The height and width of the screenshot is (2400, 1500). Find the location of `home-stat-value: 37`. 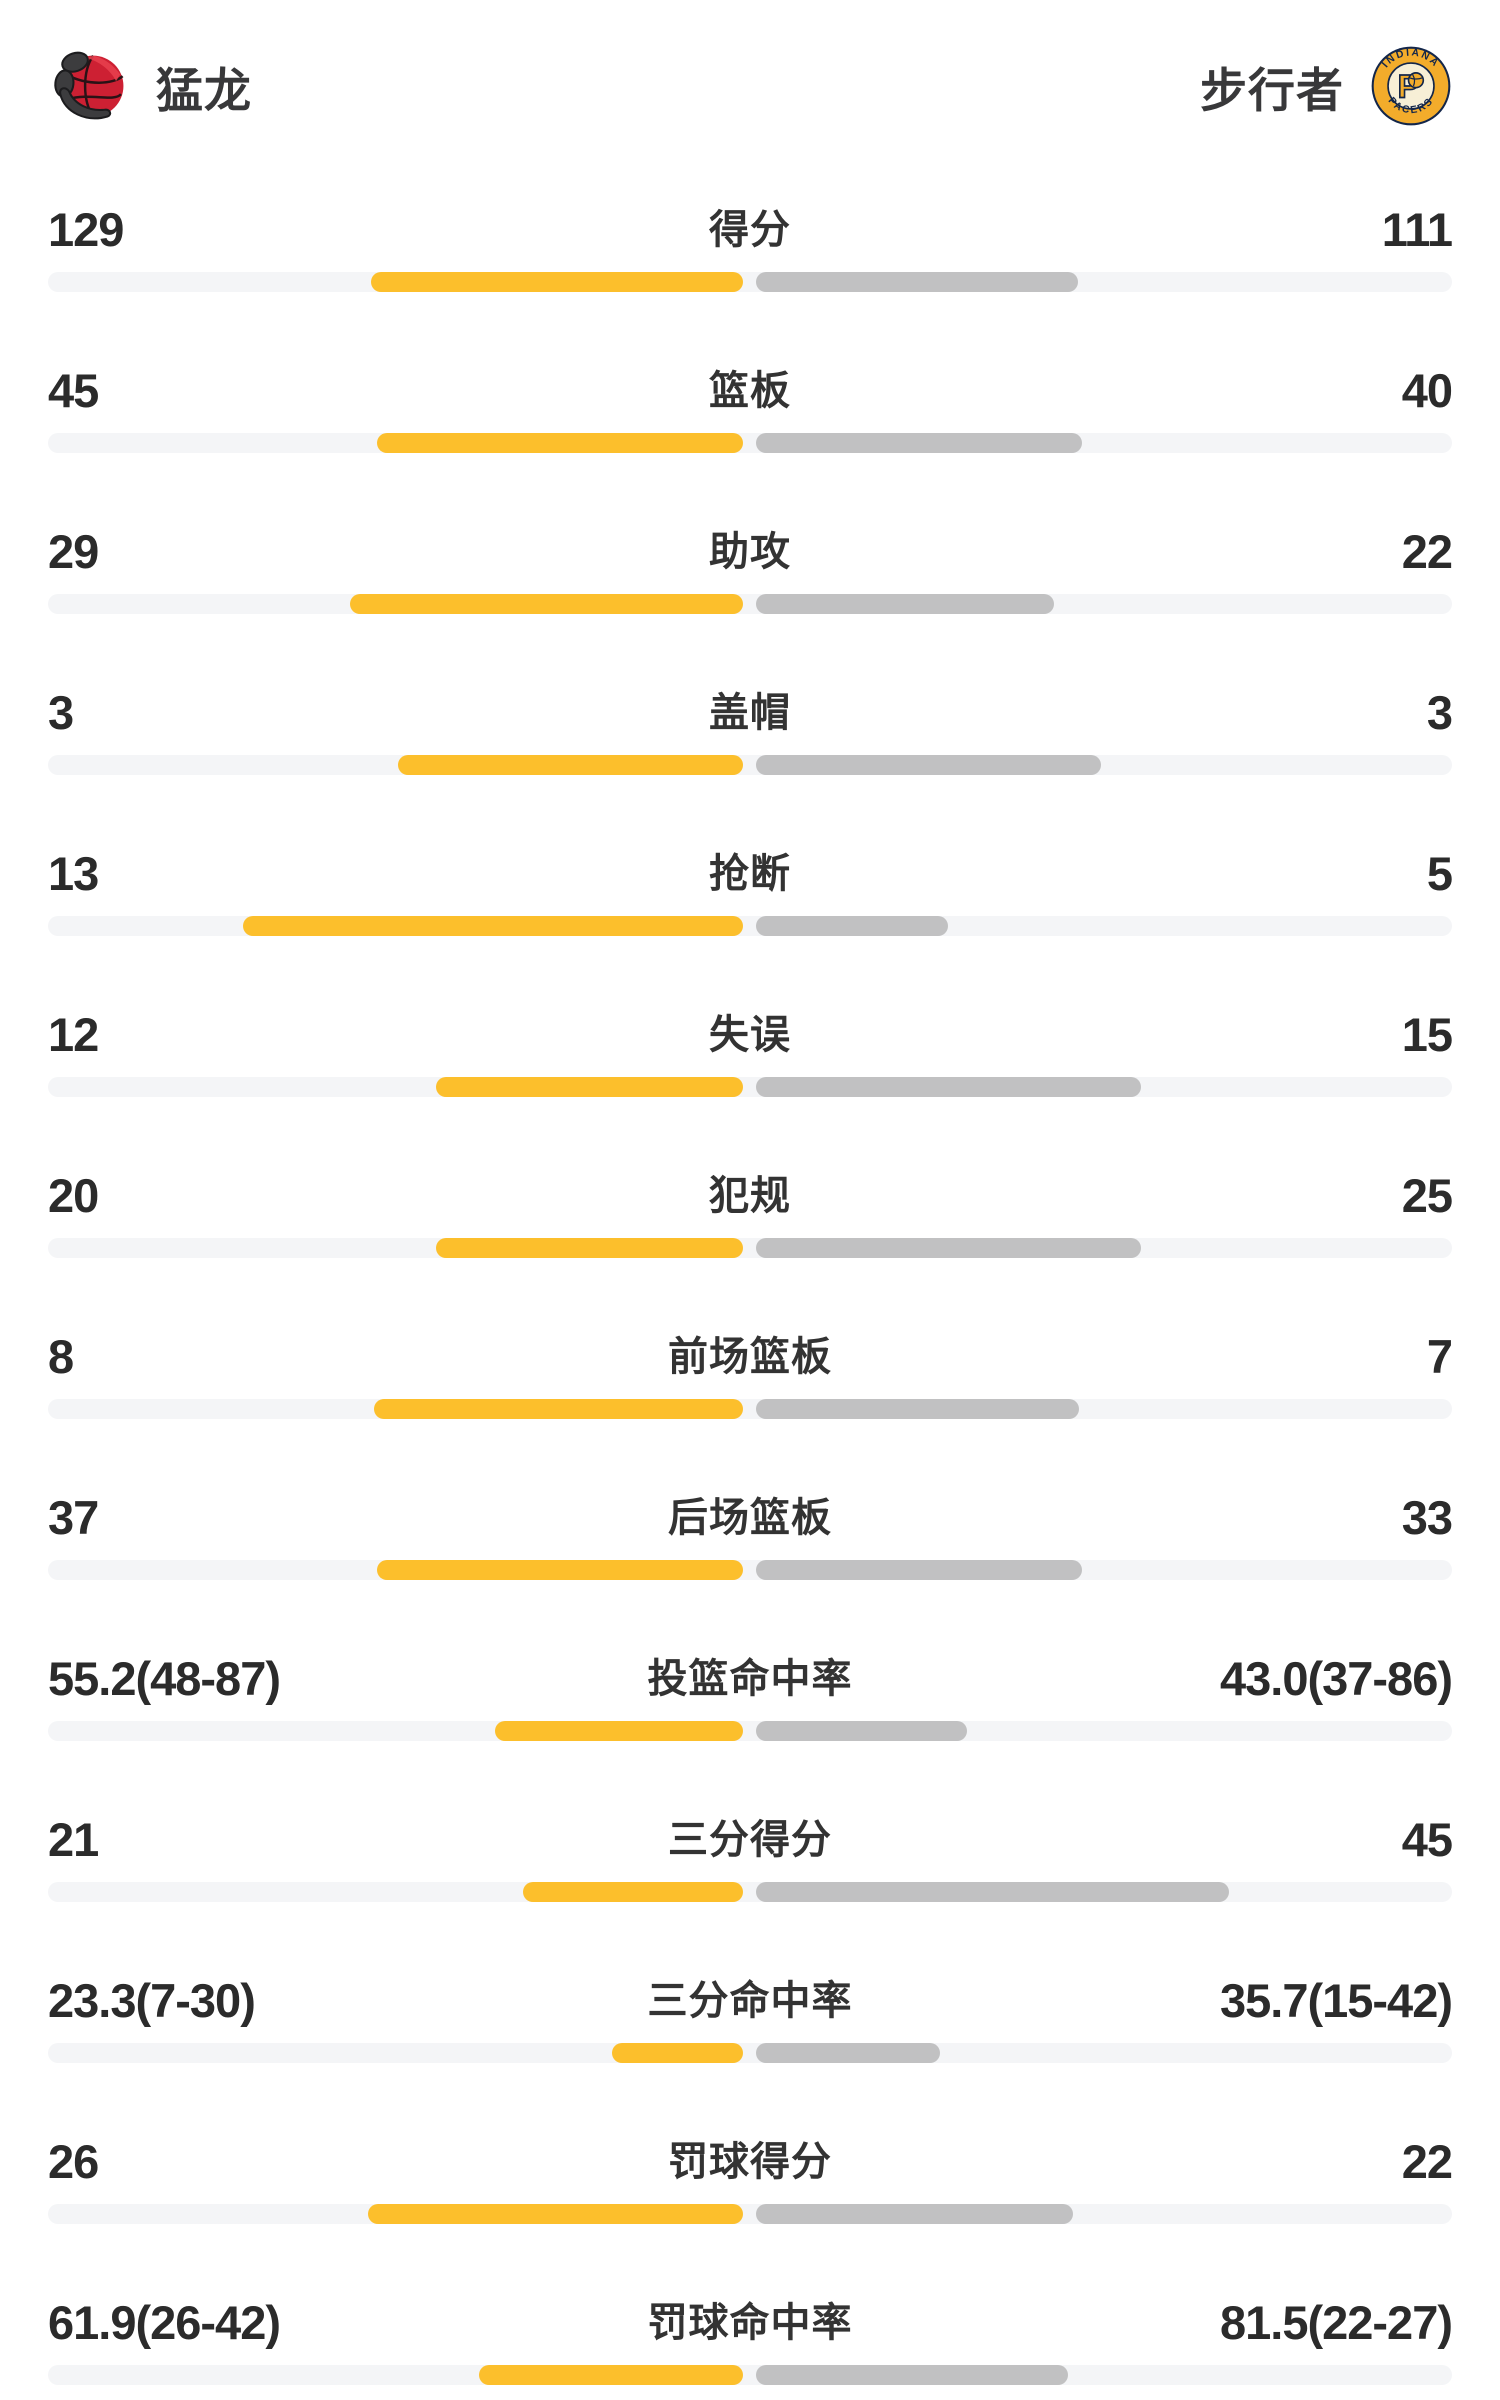

home-stat-value: 37 is located at coordinates (73, 1517).